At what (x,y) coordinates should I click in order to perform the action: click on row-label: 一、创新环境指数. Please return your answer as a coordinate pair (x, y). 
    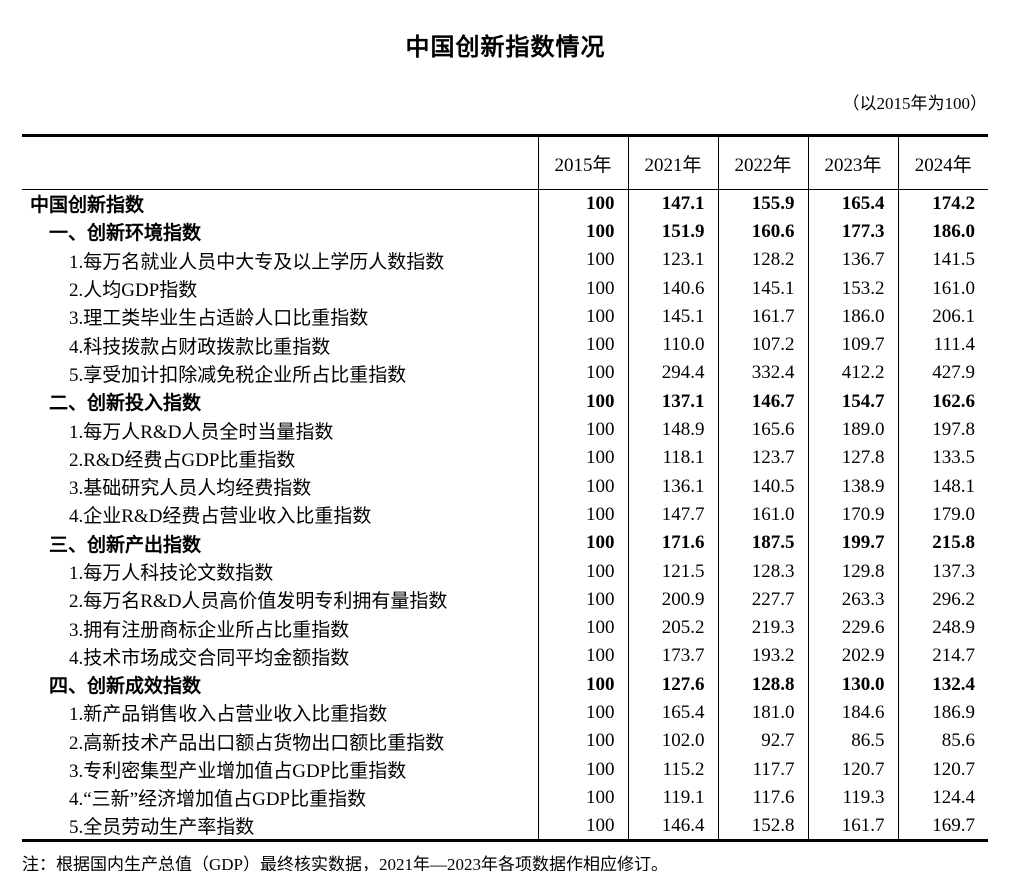
    Looking at the image, I should click on (125, 234).